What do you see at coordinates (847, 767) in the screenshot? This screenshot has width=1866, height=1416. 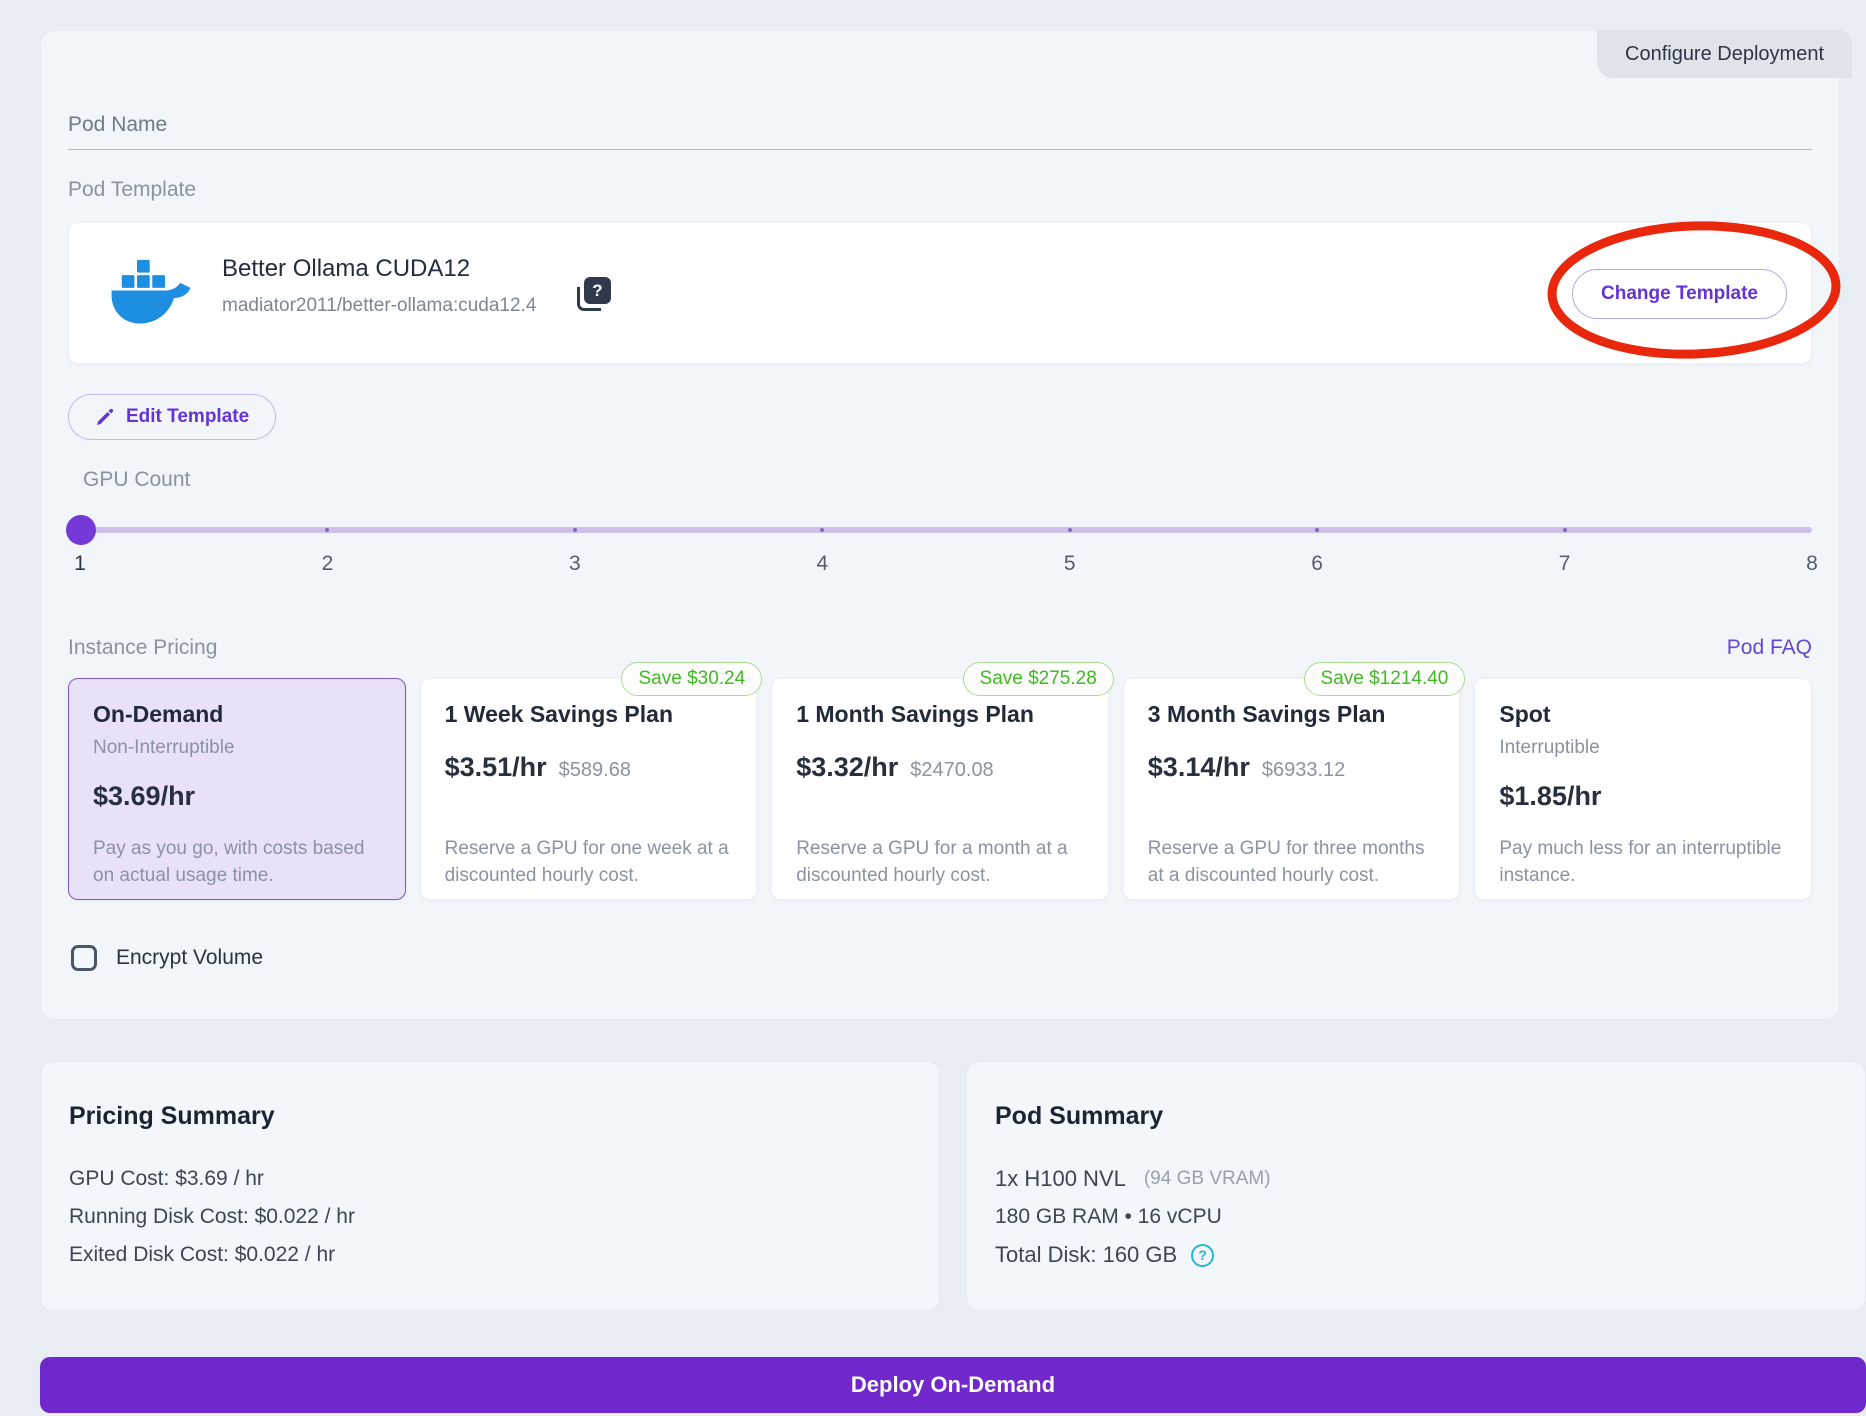 I see `card-price: $3.32/hr` at bounding box center [847, 767].